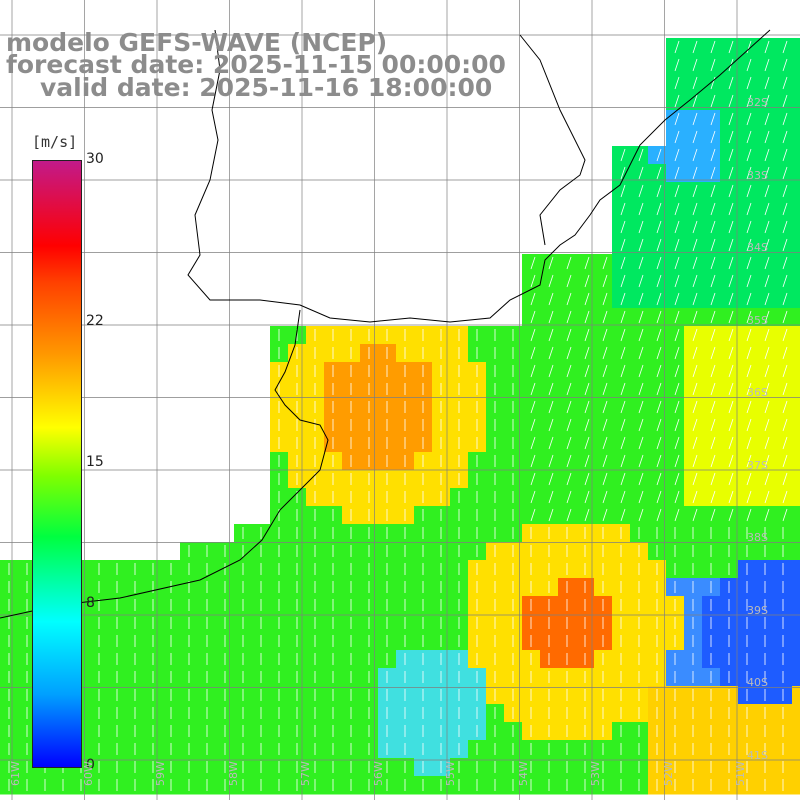 The height and width of the screenshot is (800, 800). What do you see at coordinates (757, 465) in the screenshot?
I see `latitude-label: 37S` at bounding box center [757, 465].